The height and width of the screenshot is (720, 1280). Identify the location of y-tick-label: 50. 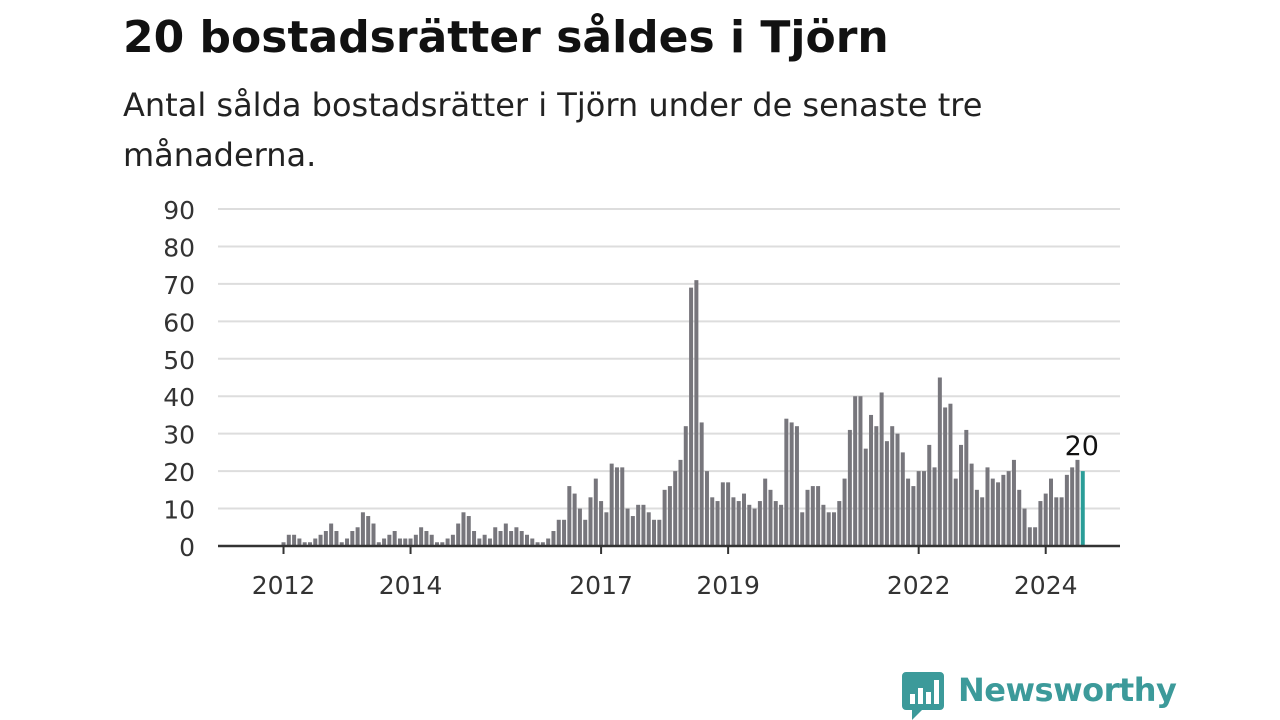
(179, 360).